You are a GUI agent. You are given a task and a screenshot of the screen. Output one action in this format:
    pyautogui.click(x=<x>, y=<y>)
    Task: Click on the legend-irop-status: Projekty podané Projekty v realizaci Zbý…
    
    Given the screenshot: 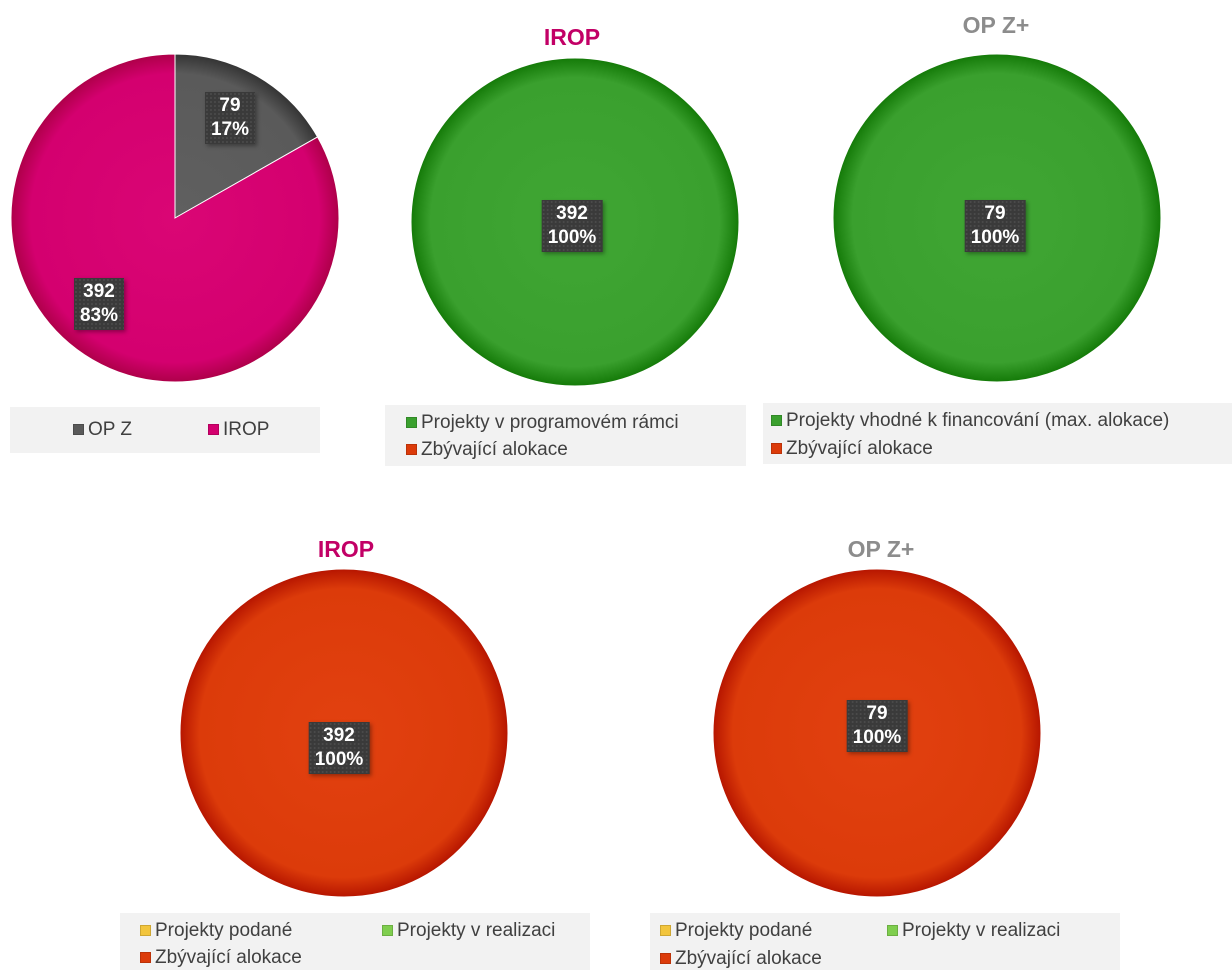 What is the action you would take?
    pyautogui.click(x=355, y=941)
    